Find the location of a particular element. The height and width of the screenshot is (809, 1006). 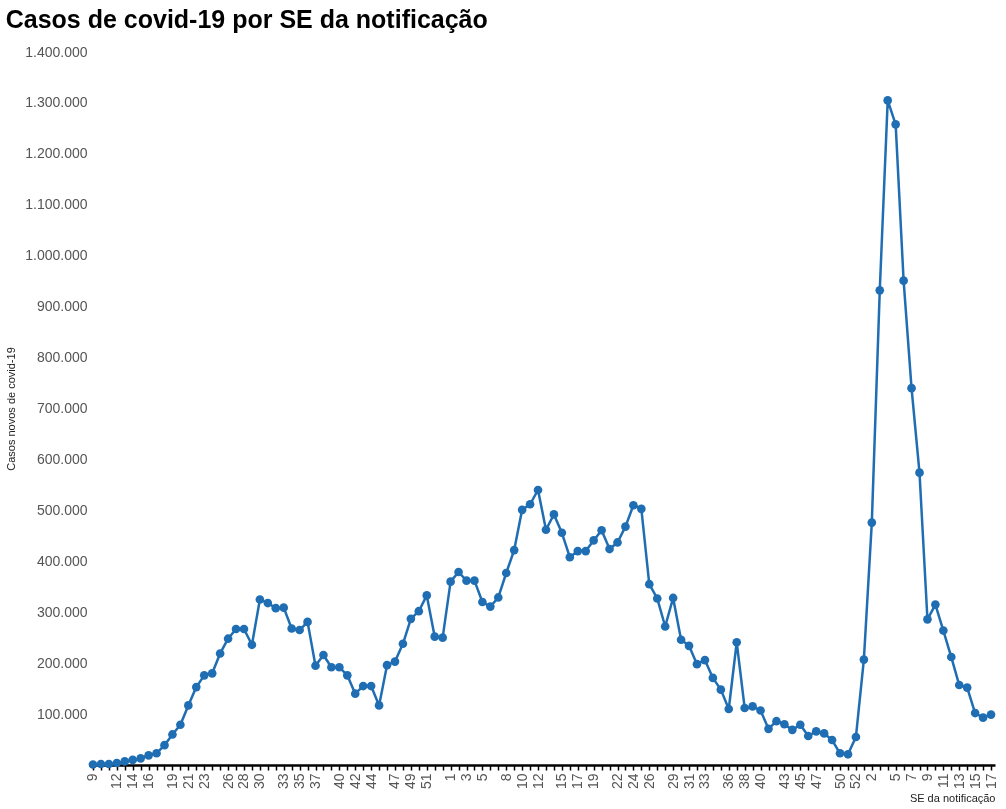

x-tick-label: 22 is located at coordinates (617, 781).